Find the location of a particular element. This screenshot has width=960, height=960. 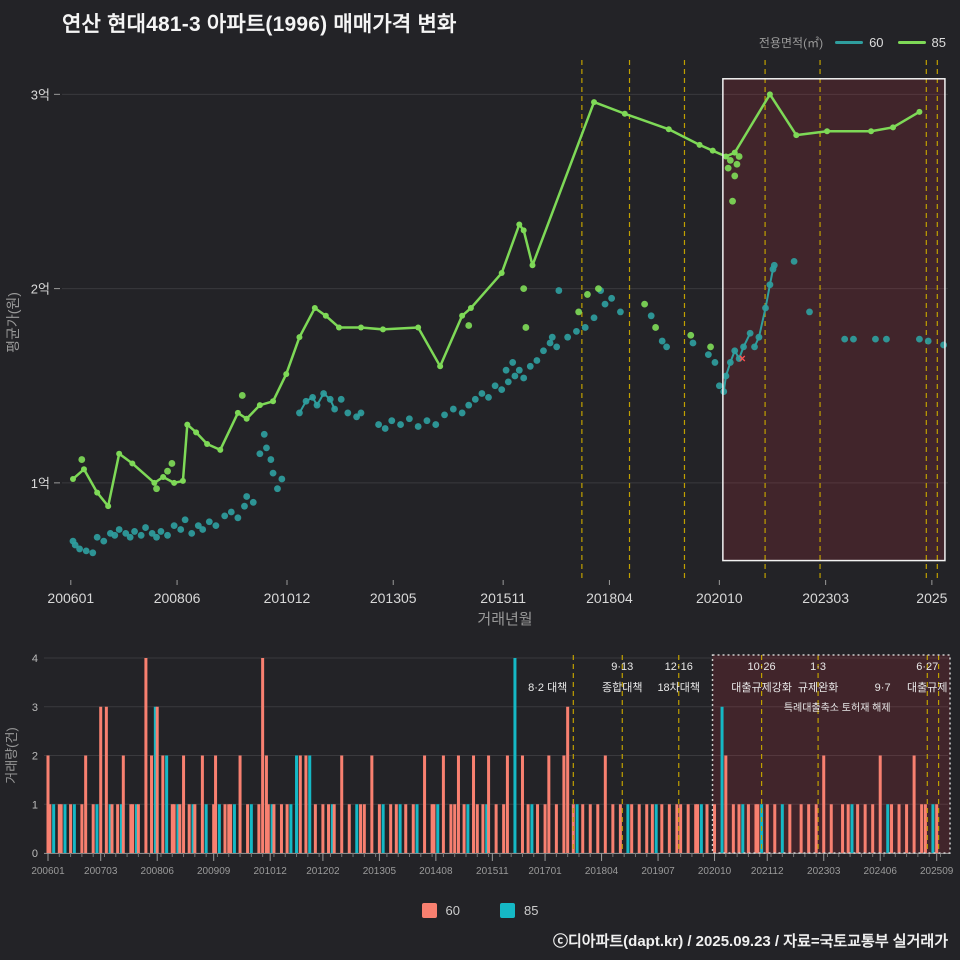

volume-legend-item-60: 60 is located at coordinates (440, 910).